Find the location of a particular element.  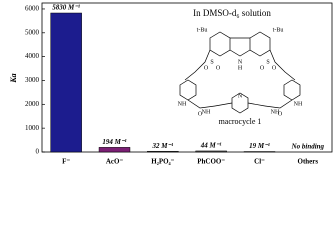

x-tick-label: H₂PO₄⁻ is located at coordinates (162, 162).